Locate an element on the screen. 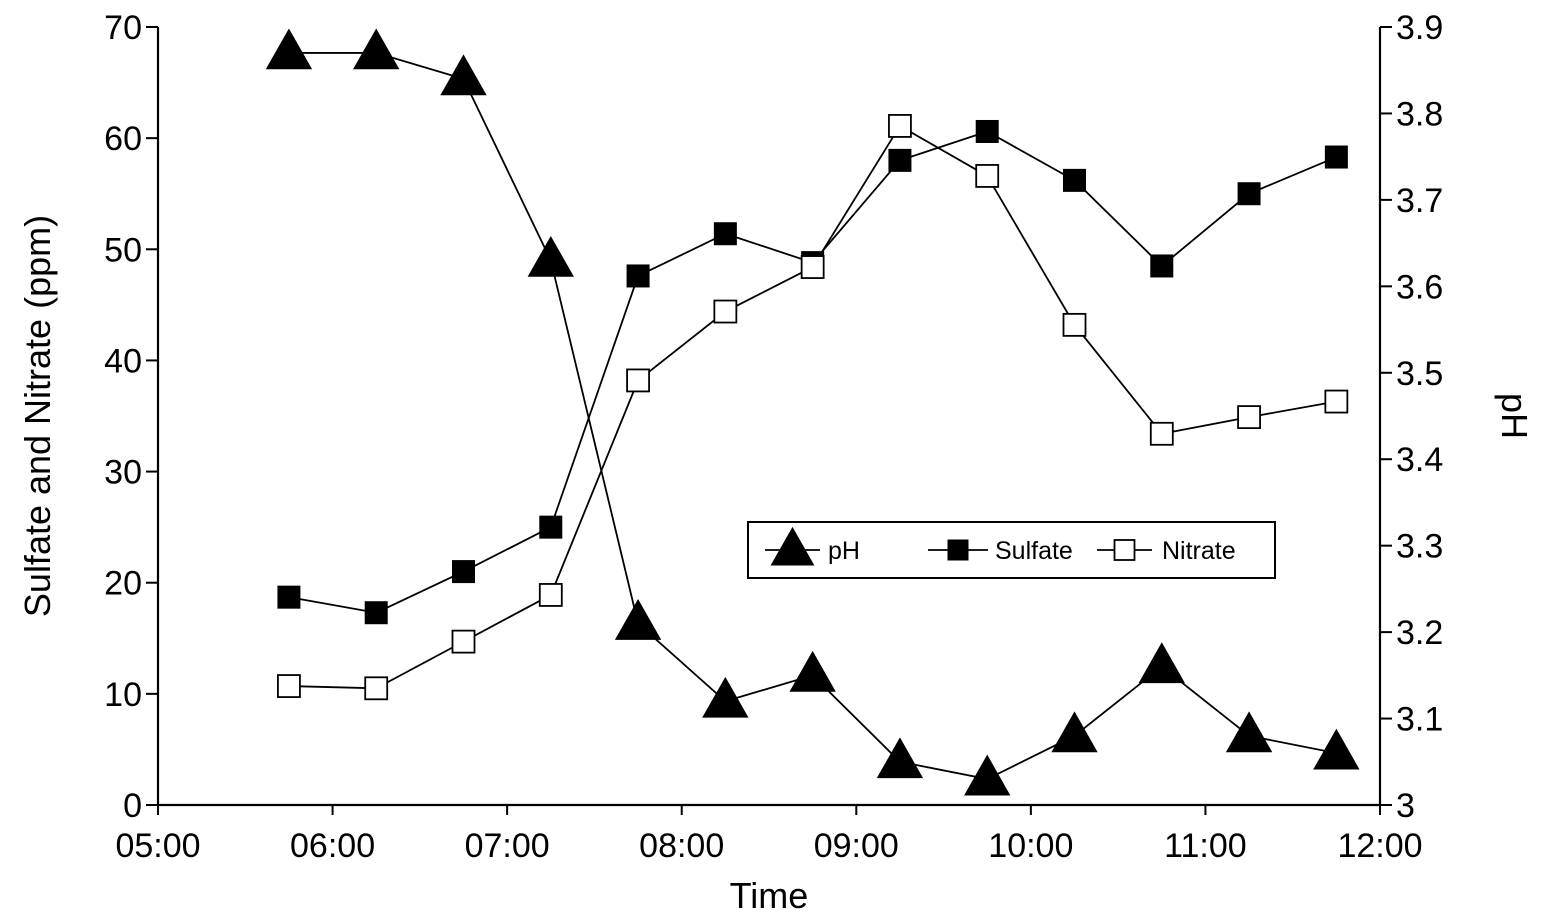 The height and width of the screenshot is (918, 1543). y-left-tick-label: 30 is located at coordinates (123, 473).